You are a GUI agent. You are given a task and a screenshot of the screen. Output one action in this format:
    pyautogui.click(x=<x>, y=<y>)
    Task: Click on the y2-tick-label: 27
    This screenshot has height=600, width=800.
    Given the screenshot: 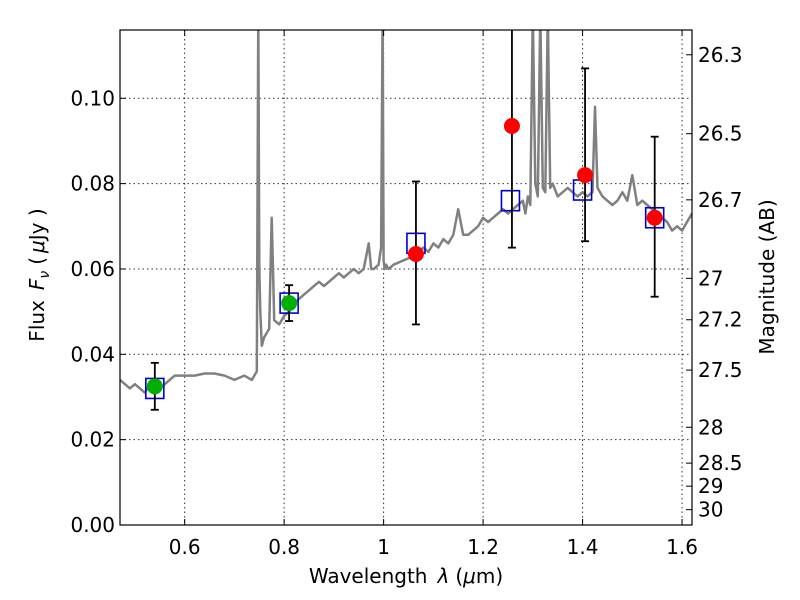 What is the action you would take?
    pyautogui.click(x=710, y=278)
    